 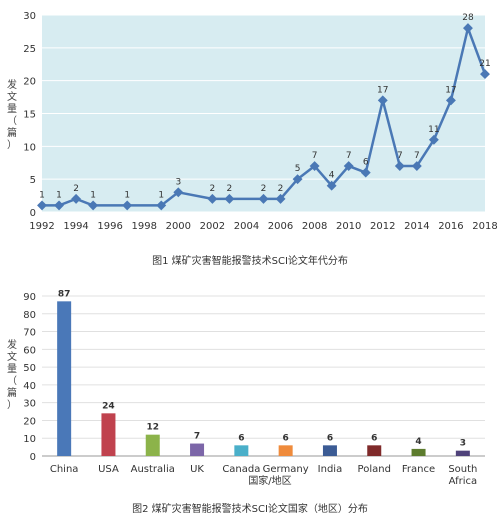 I want to click on x-tick-label: 2002, so click(x=212, y=226).